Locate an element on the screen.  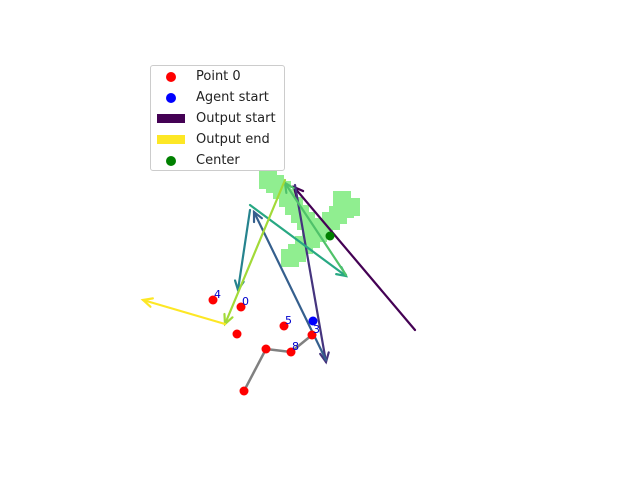
point-label: 4 is located at coordinates (217, 294).